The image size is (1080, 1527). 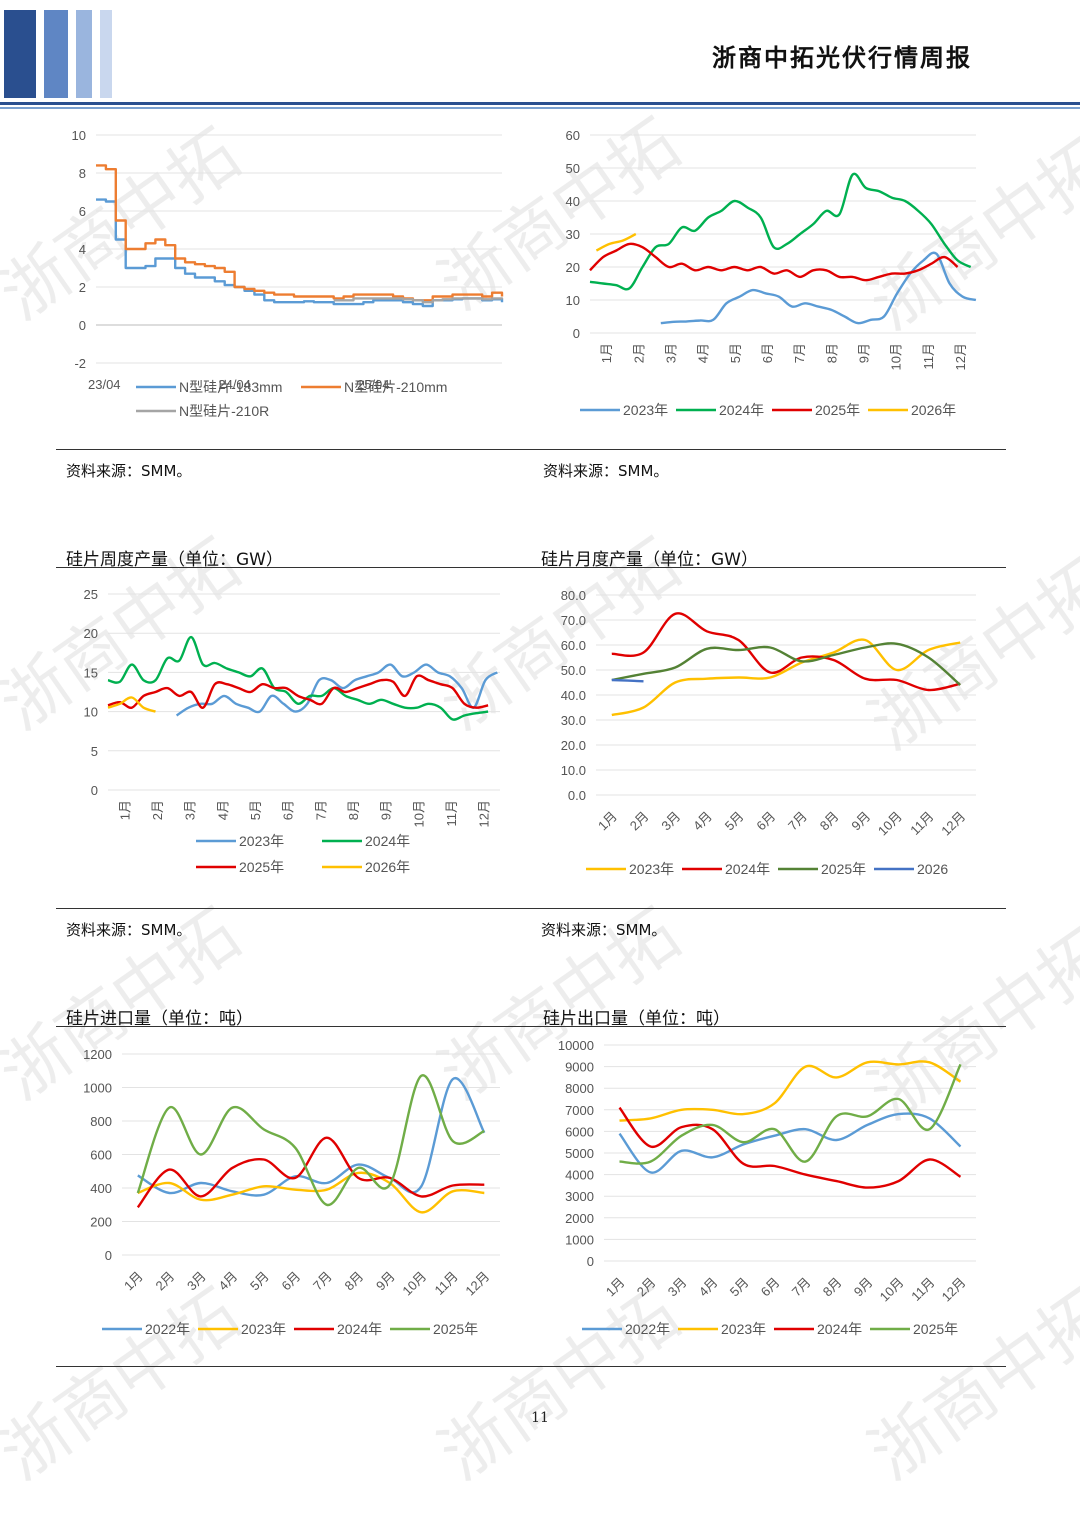 What do you see at coordinates (579, 1239) in the screenshot?
I see `y-tick-label: 1000` at bounding box center [579, 1239].